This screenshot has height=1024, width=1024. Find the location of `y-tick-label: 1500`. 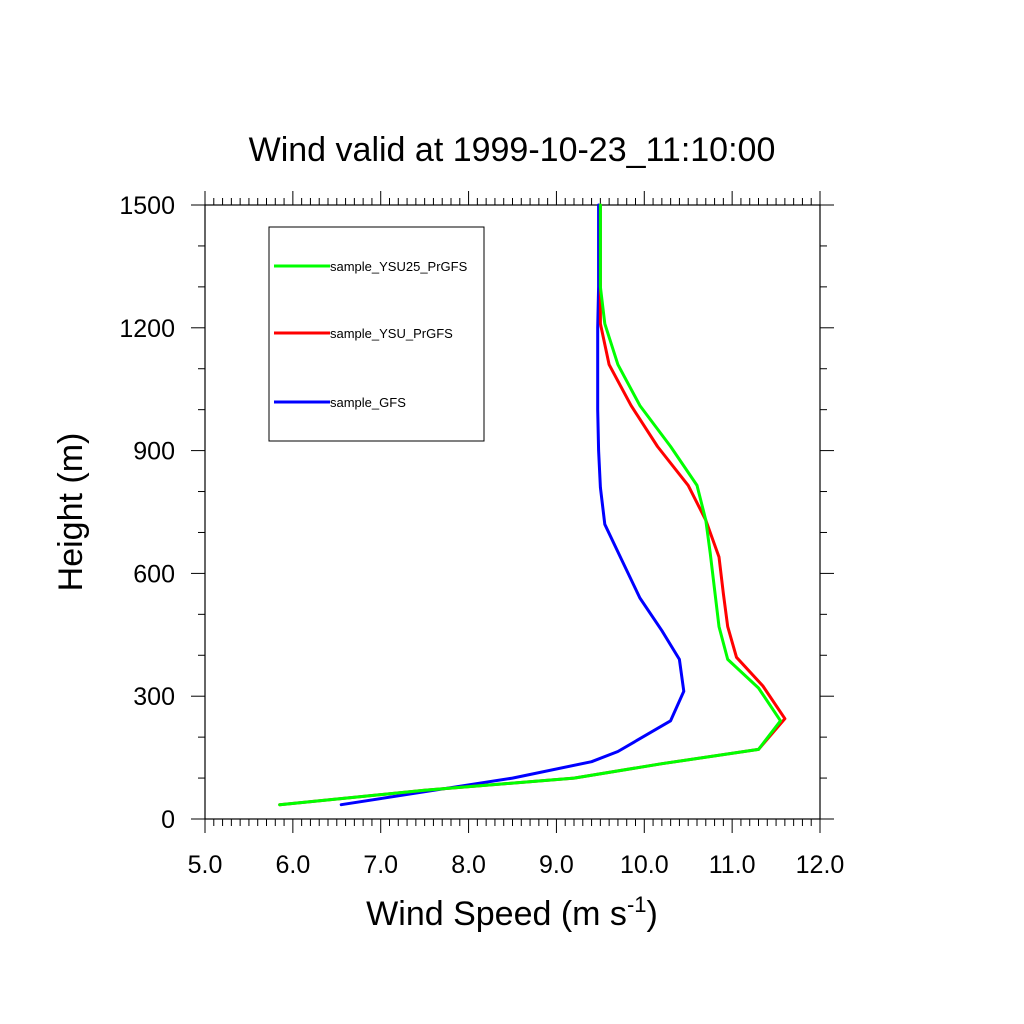

y-tick-label: 1500 is located at coordinates (147, 206).